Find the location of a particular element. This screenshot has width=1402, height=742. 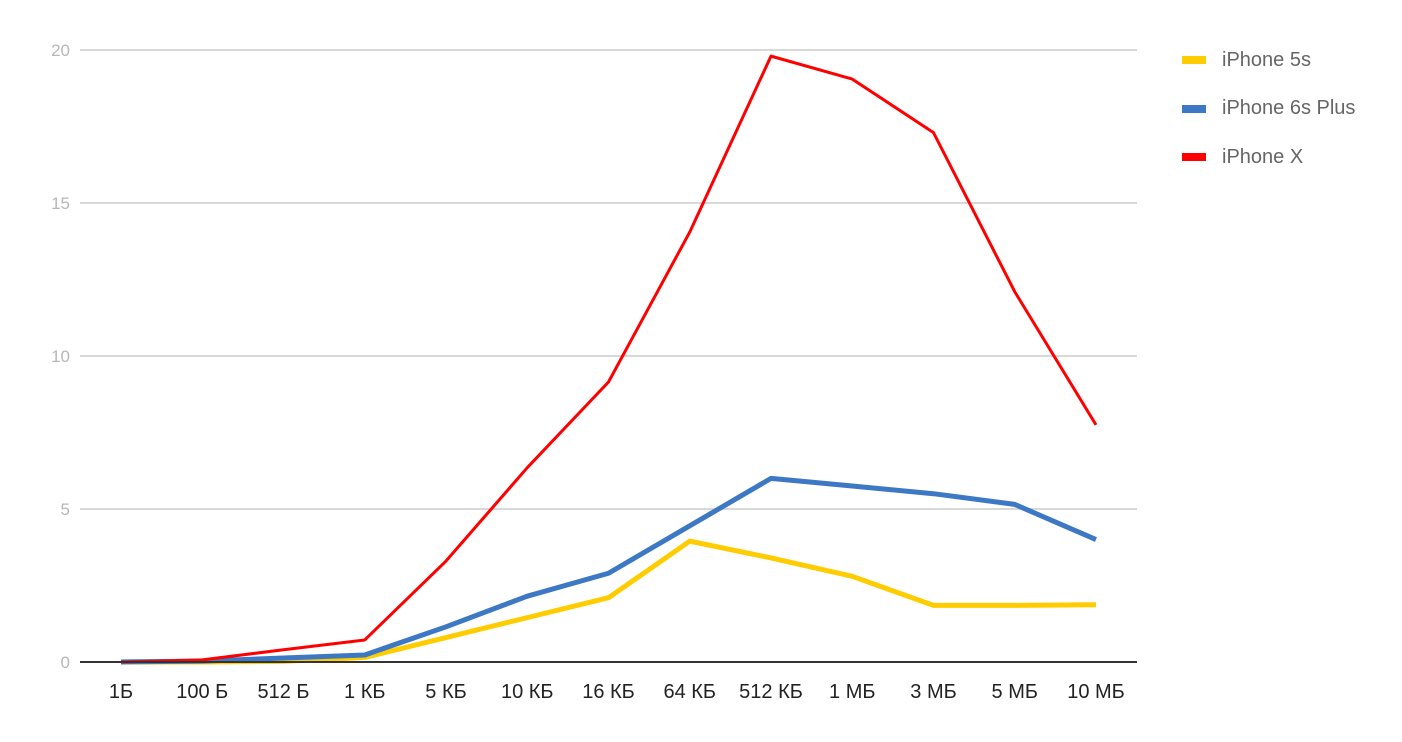

legend-item-iphone-x: iPhone X is located at coordinates (1268, 157).